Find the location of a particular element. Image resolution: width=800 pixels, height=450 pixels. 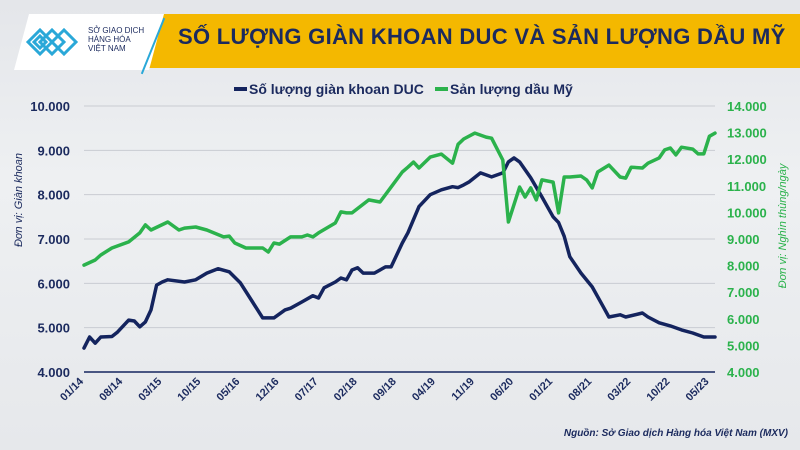

x-tick-label: 12/16 is located at coordinates (268, 390).